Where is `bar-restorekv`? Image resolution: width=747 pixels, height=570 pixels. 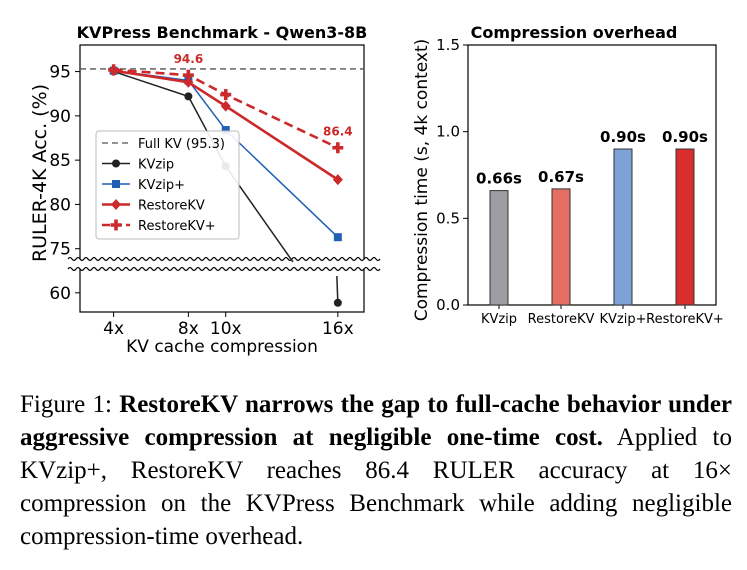
bar-restorekv is located at coordinates (561, 247).